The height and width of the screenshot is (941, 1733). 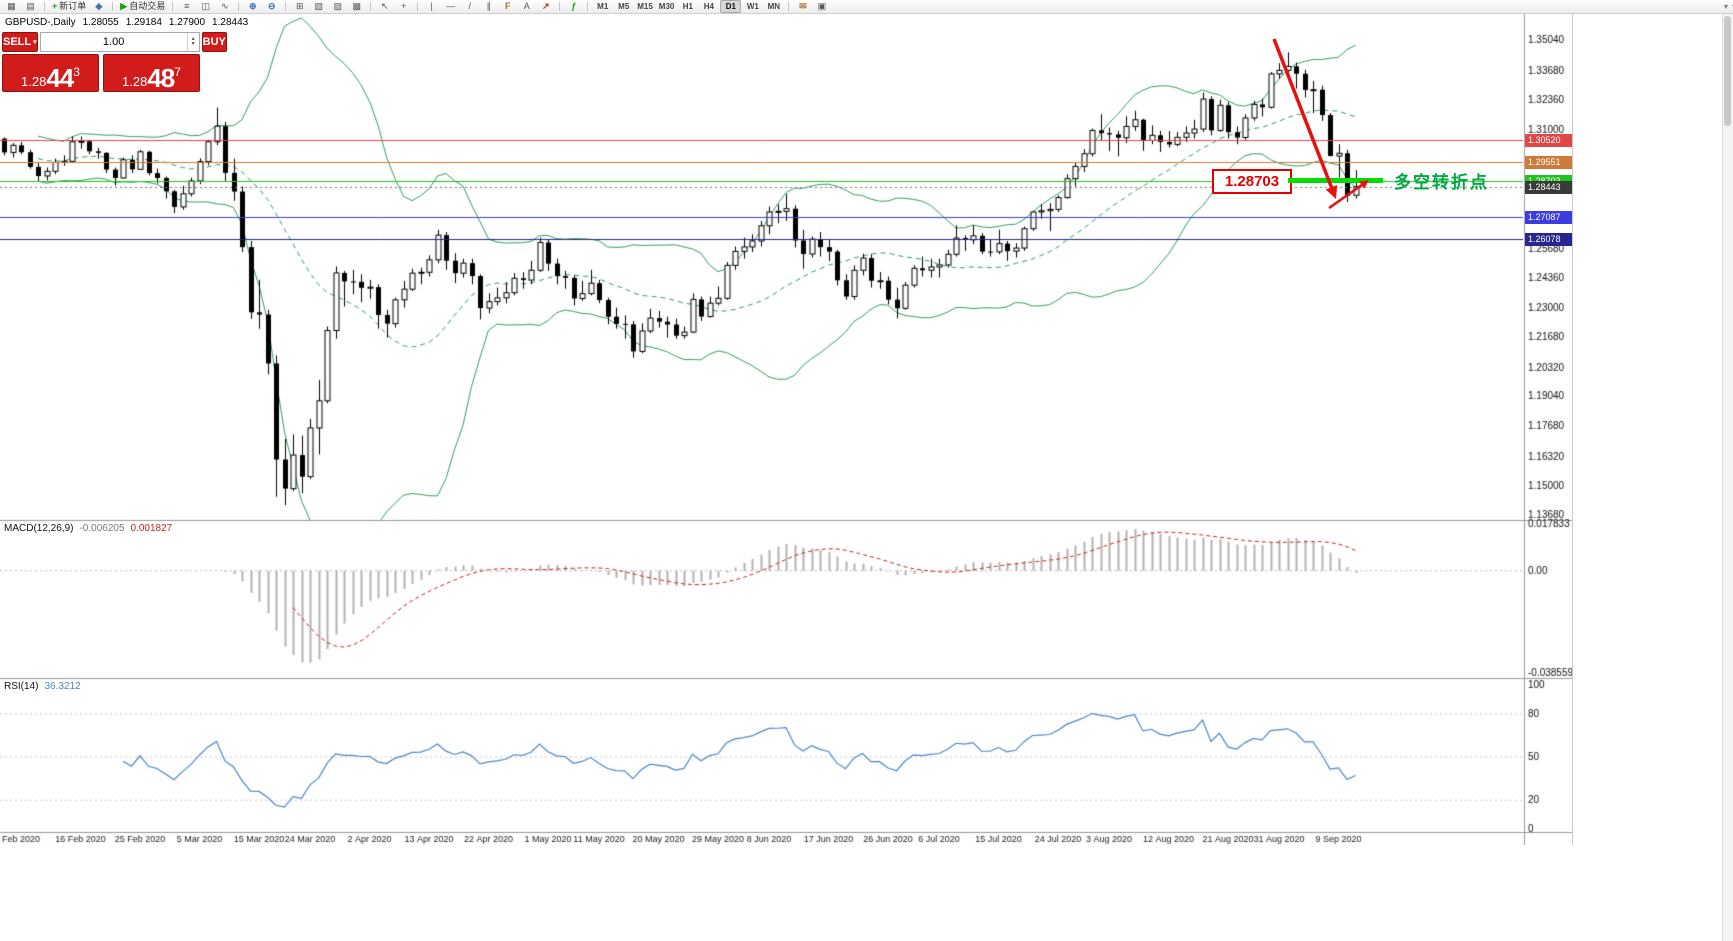 What do you see at coordinates (1548, 162) in the screenshot?
I see `price-tag-1.29551: 1.29551` at bounding box center [1548, 162].